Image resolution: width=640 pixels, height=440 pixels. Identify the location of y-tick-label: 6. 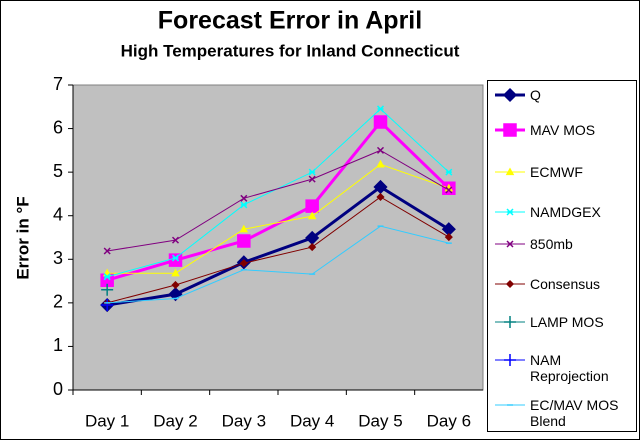
(58, 127).